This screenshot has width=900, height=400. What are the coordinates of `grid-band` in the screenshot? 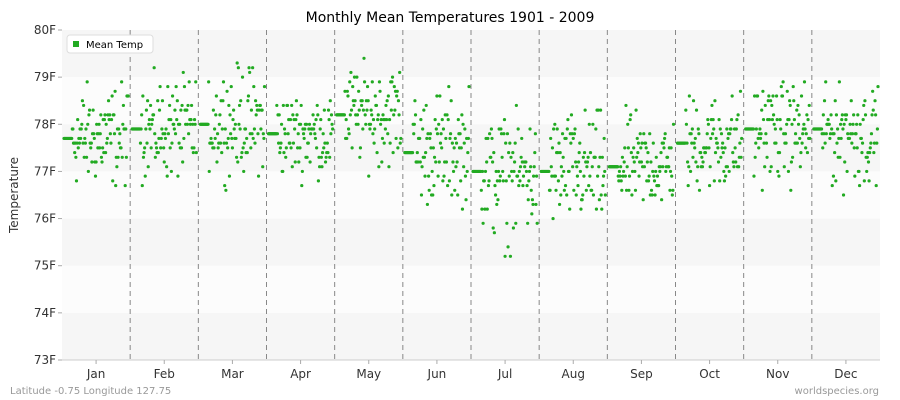 It's located at (471, 289).